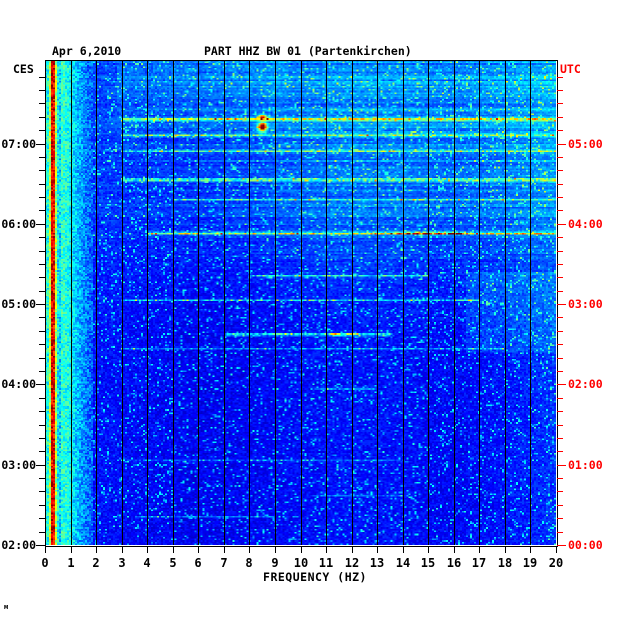 The height and width of the screenshot is (624, 630). What do you see at coordinates (18, 545) in the screenshot?
I see `left-axis-tick-label: 02:00` at bounding box center [18, 545].